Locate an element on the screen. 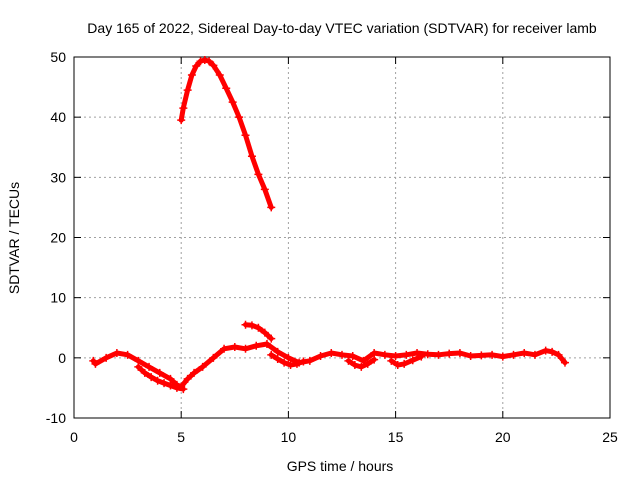 Image resolution: width=640 pixels, height=480 pixels. series-arc-low is located at coordinates (161, 378).